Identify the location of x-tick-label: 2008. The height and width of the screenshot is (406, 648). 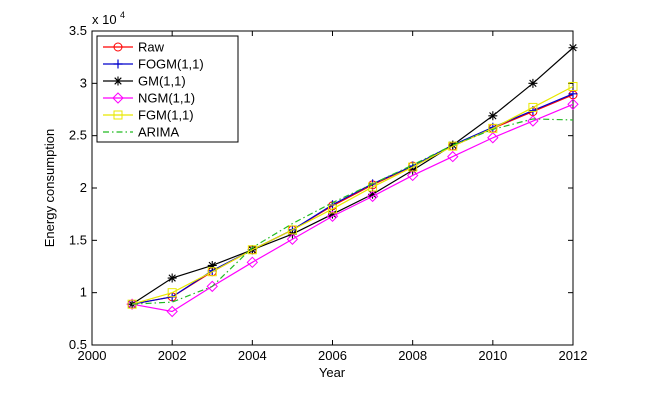
(412, 355).